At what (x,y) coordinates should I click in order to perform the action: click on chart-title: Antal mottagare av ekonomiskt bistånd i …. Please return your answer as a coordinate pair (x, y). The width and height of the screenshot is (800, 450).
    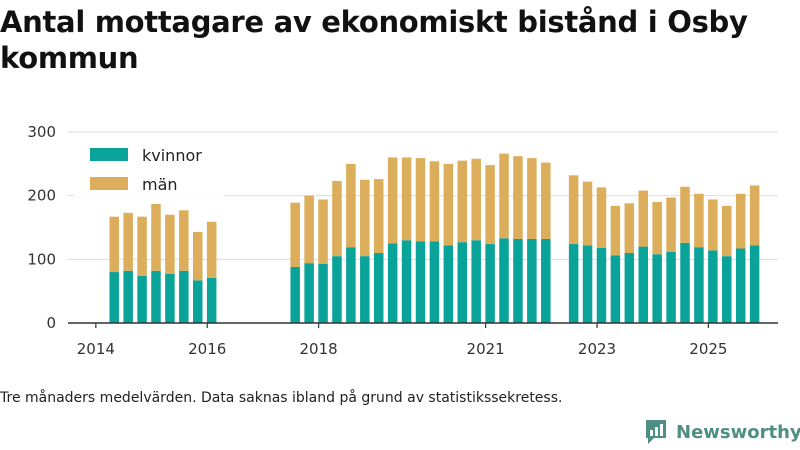
    Looking at the image, I should click on (374, 40).